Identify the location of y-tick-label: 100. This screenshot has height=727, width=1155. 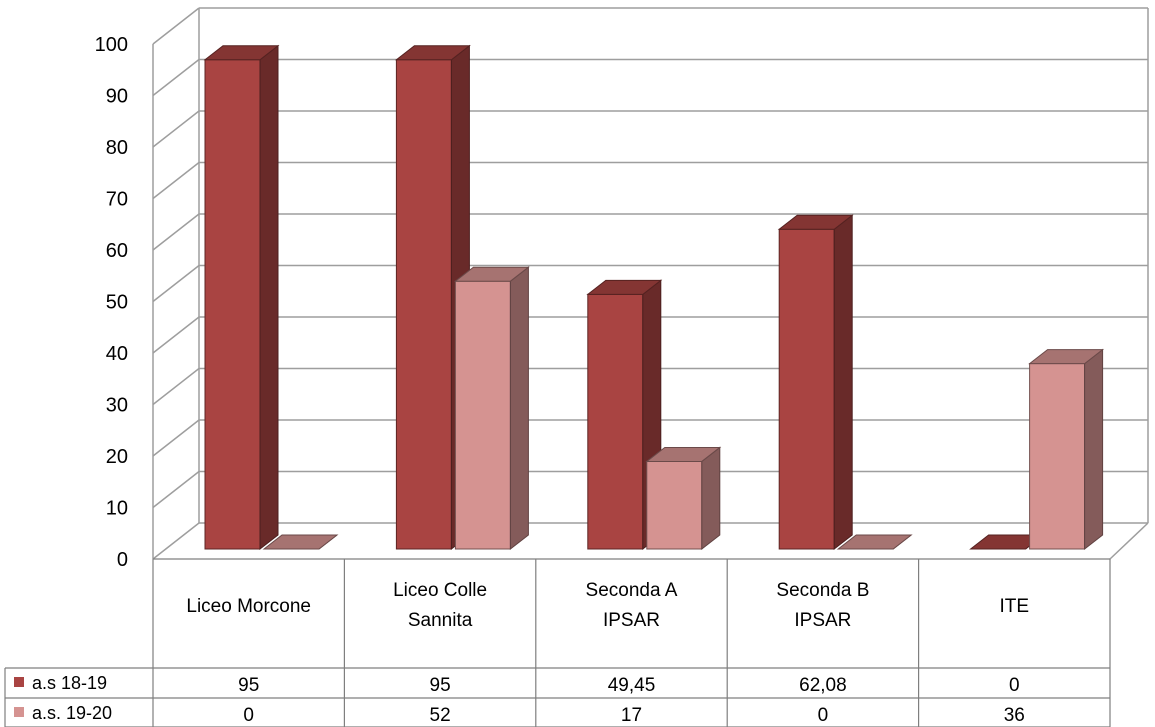
(111, 45).